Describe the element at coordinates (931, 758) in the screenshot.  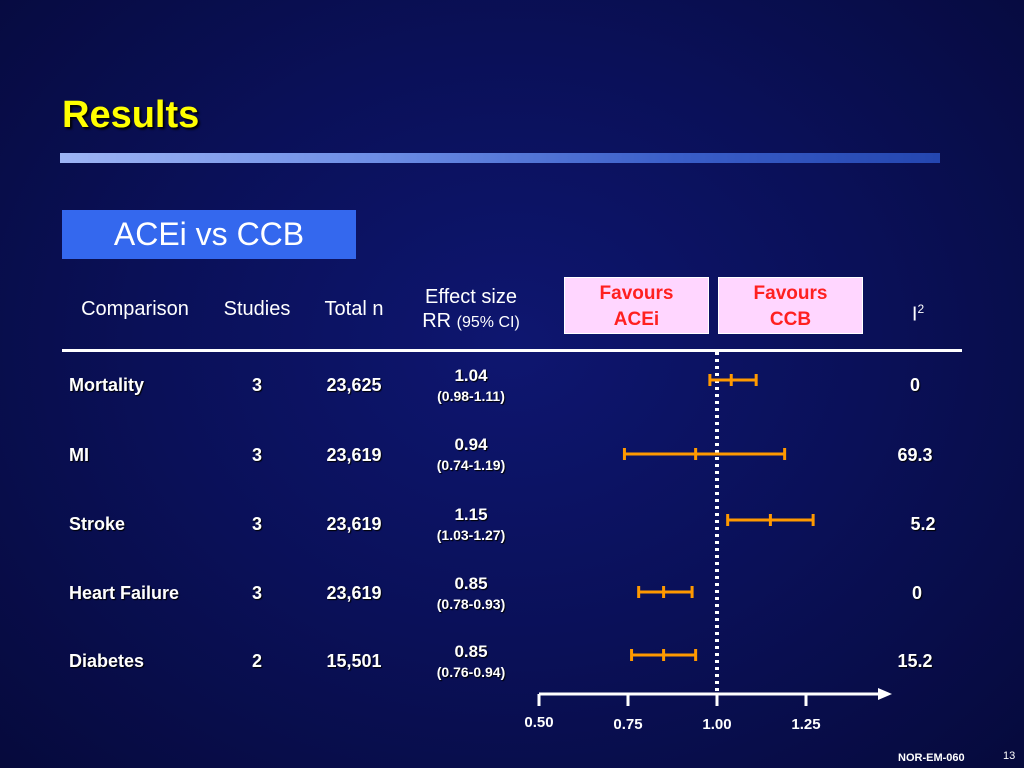
I see `footer-code: NOR-EM-060` at that location.